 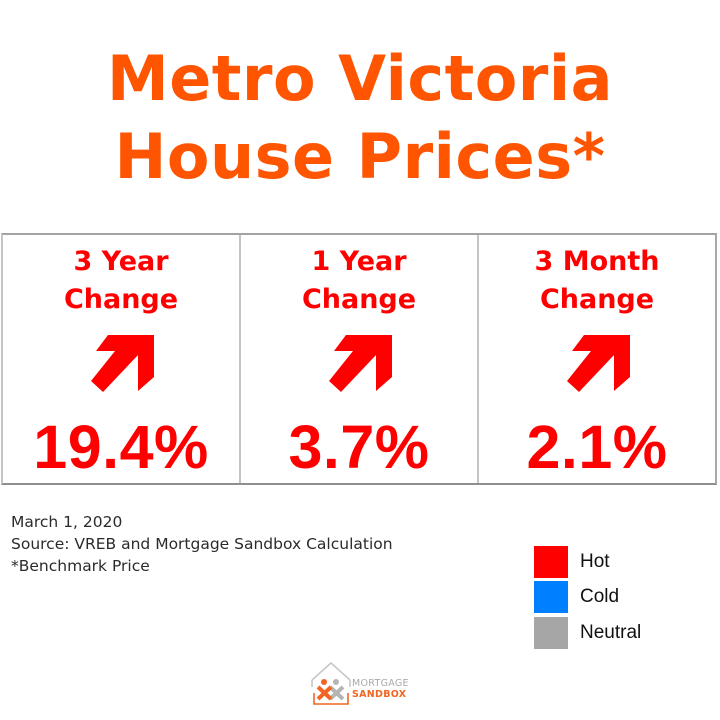 I want to click on metric-cell-3-month: 3 Month Change 2.1%, so click(x=596, y=359).